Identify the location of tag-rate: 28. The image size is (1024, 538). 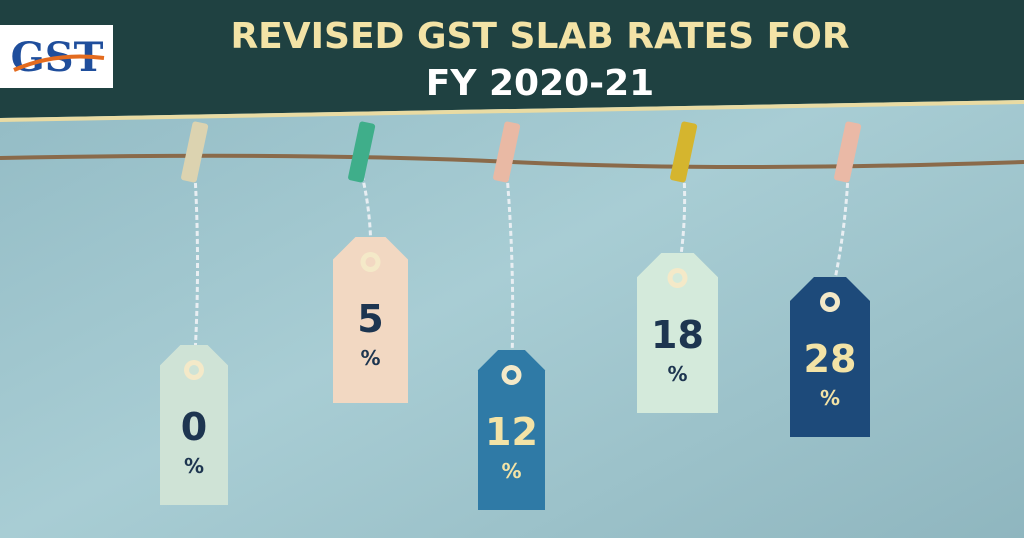
(830, 359).